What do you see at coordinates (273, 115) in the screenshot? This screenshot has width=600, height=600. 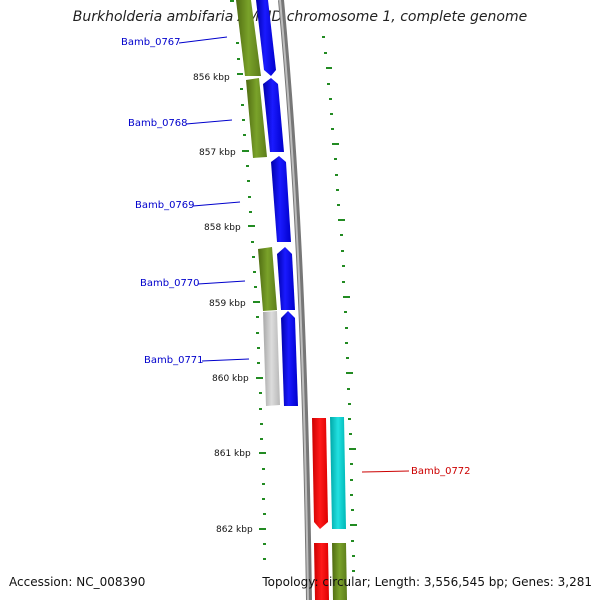 I see `gene-blue-b` at bounding box center [273, 115].